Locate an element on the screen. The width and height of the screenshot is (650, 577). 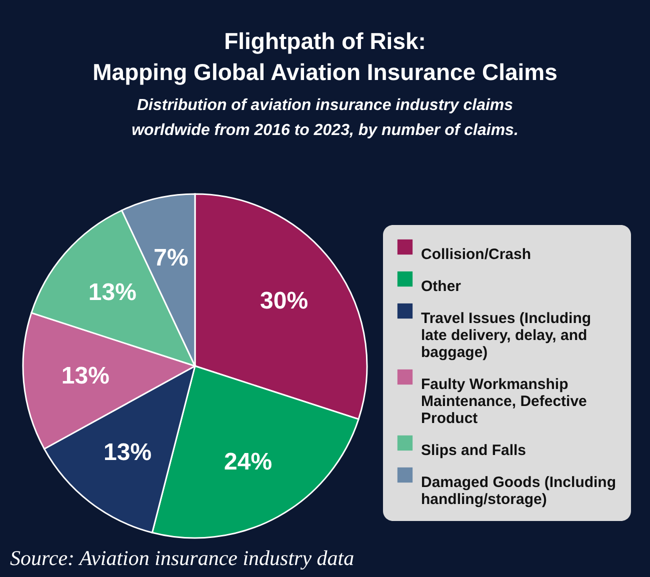
legend-label: Other is located at coordinates (441, 286).